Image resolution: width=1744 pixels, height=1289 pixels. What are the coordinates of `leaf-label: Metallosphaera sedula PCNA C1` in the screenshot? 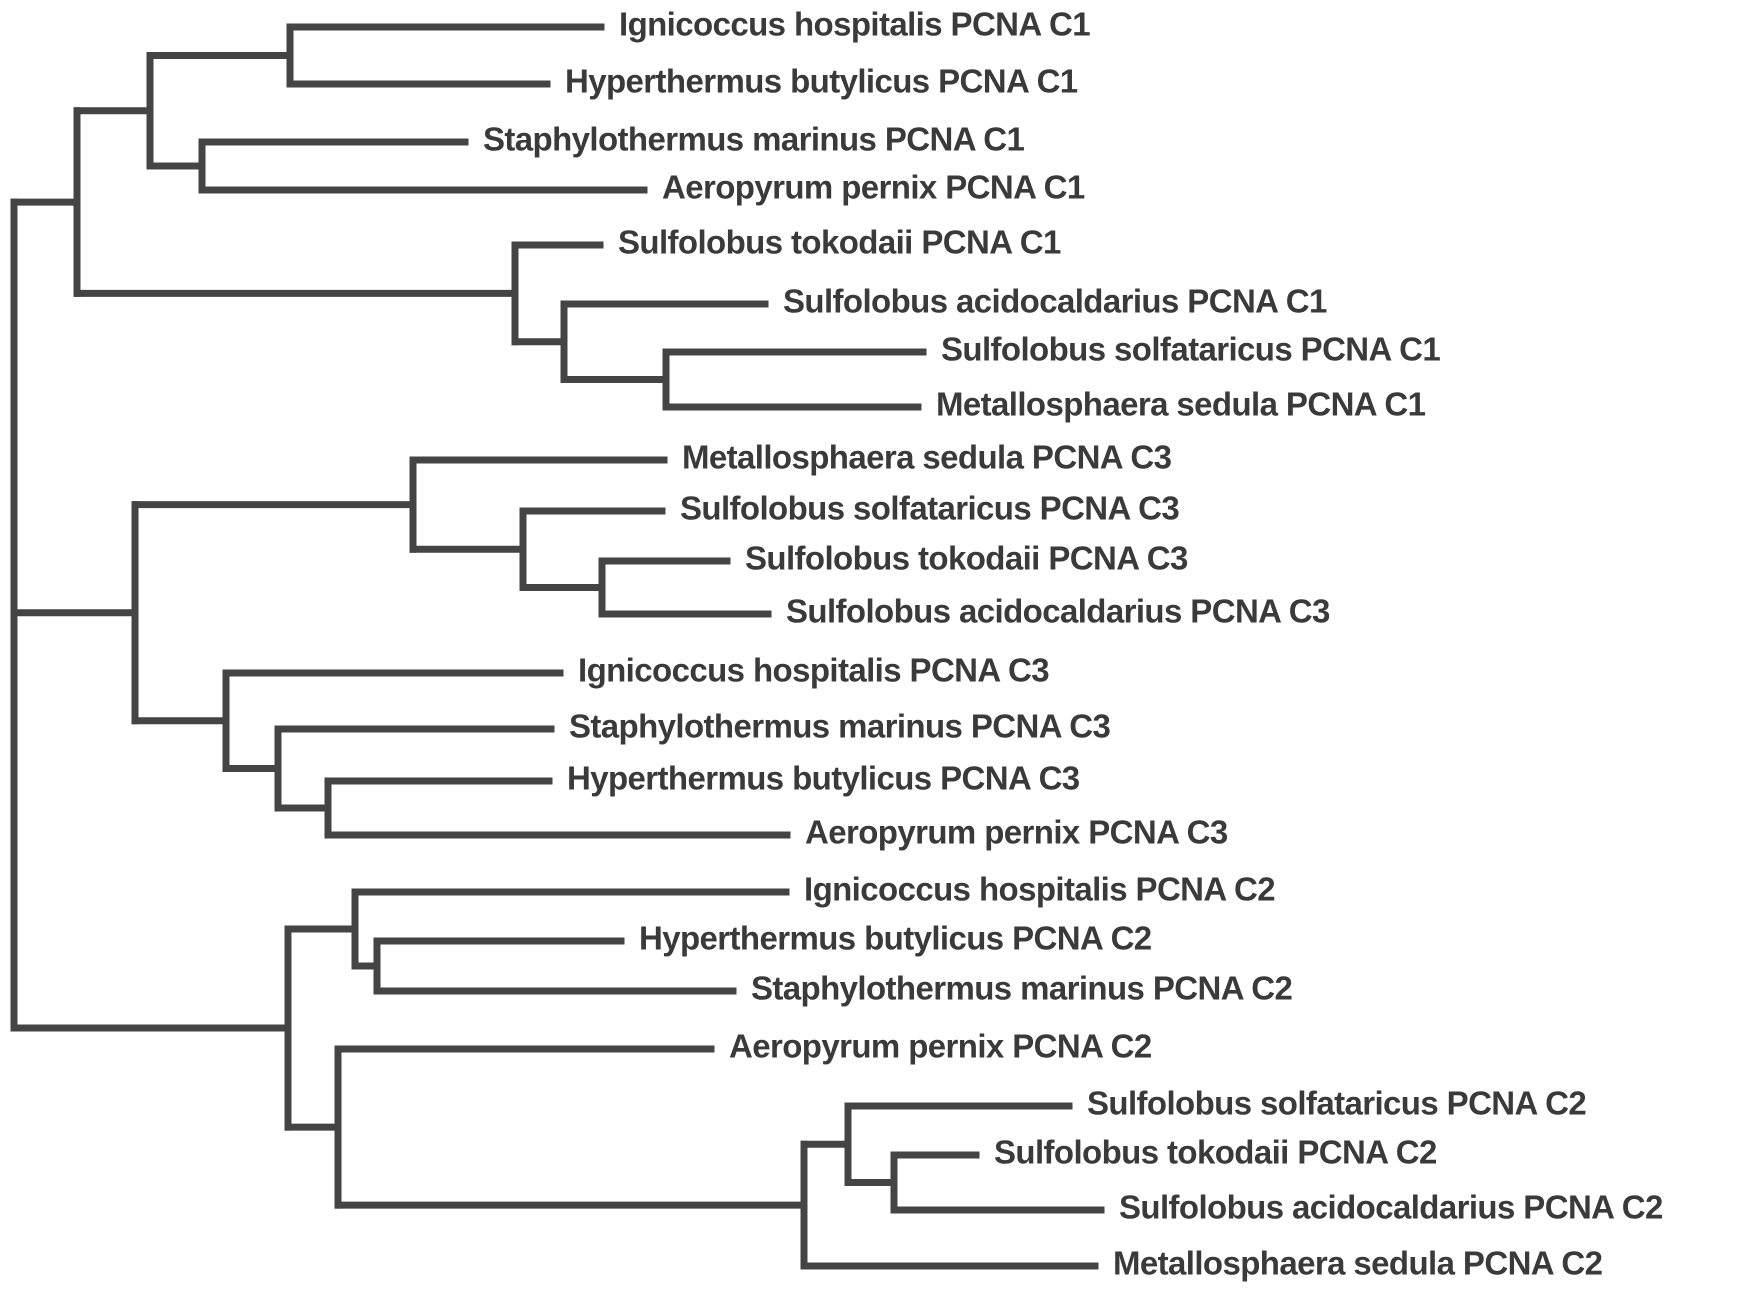 It's located at (1181, 404).